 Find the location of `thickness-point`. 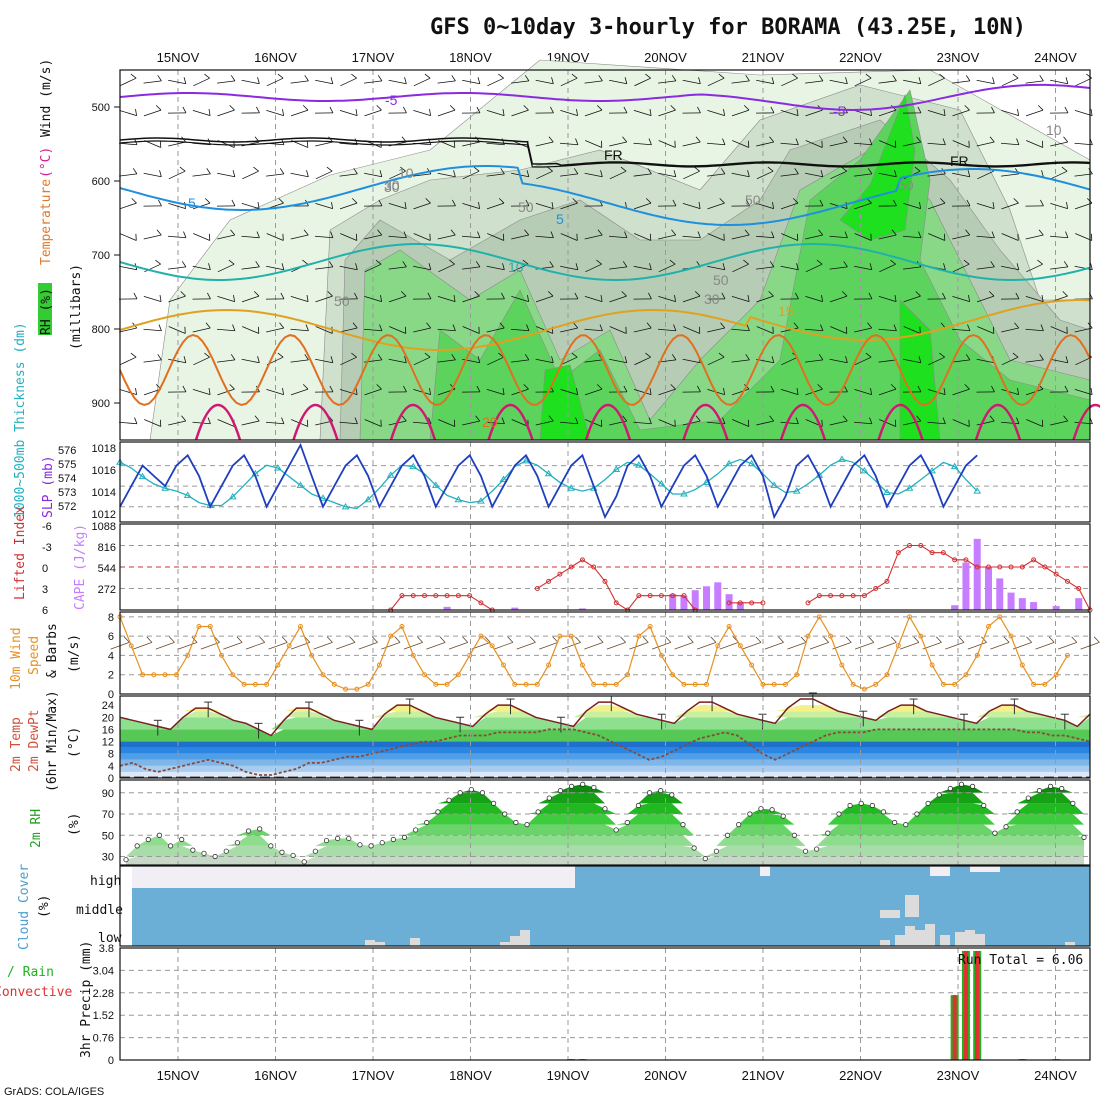

thickness-point is located at coordinates (278, 467).